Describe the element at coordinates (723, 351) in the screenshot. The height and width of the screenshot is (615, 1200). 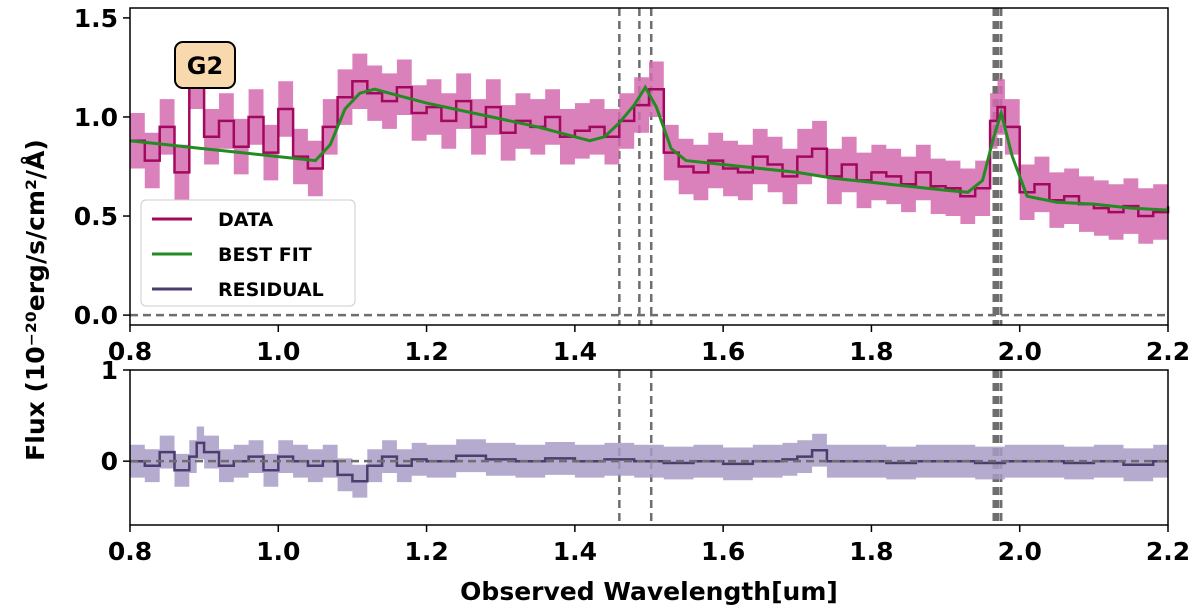
I see `top-xtick-label-4: 1.6` at that location.